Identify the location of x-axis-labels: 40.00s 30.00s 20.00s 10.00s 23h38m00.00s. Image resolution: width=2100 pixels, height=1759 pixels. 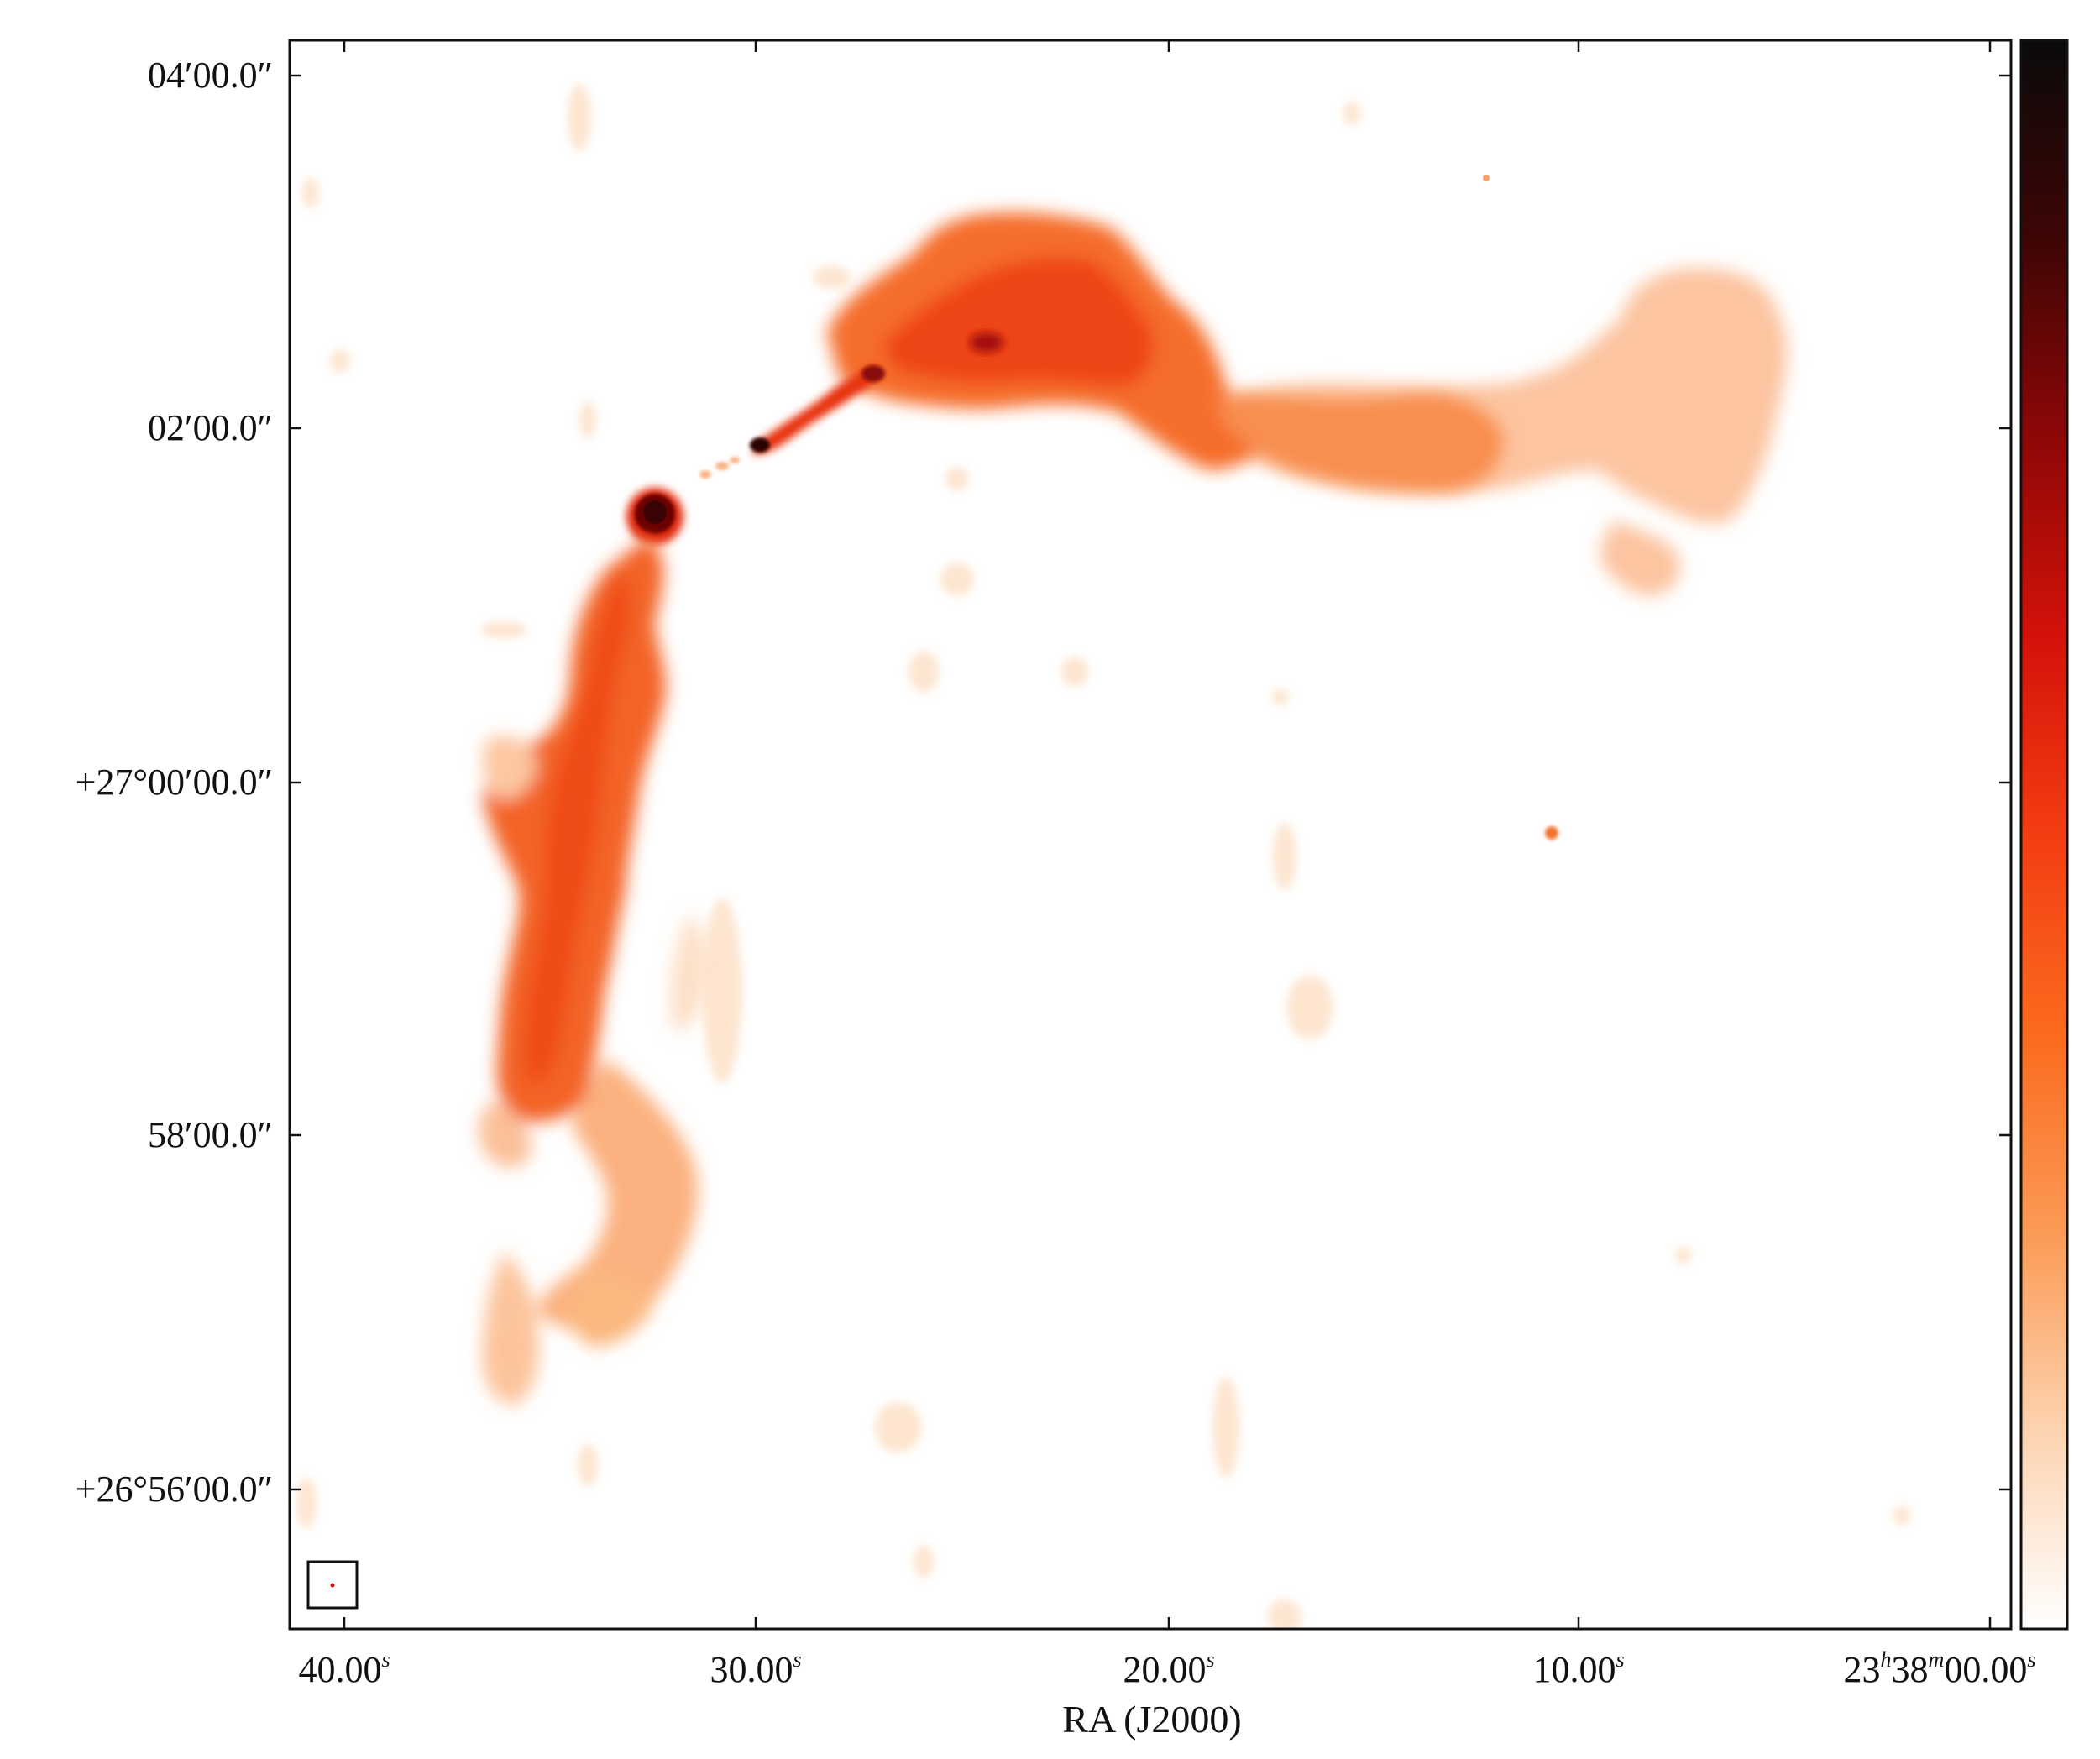
(1167, 1669).